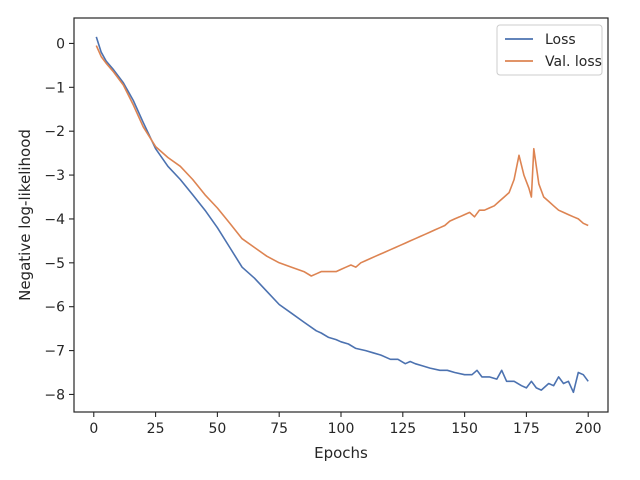  What do you see at coordinates (93, 429) in the screenshot?
I see `x-tick-label: 0` at bounding box center [93, 429].